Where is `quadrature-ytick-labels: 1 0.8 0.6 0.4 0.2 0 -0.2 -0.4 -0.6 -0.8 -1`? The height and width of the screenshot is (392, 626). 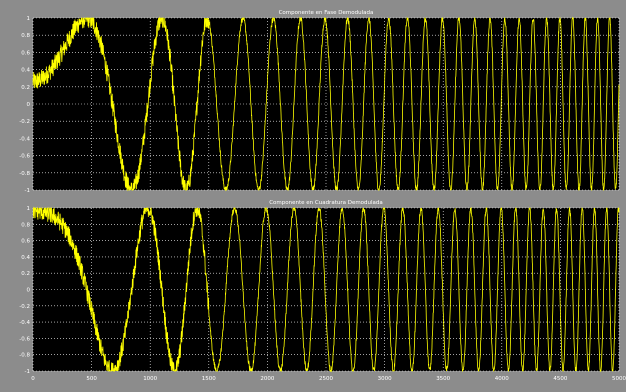
quadrature-ytick-labels: 1 0.8 0.6 0.4 0.2 0 -0.2 -0.4 -0.6 -0.8 -1 is located at coordinates (24, 290).